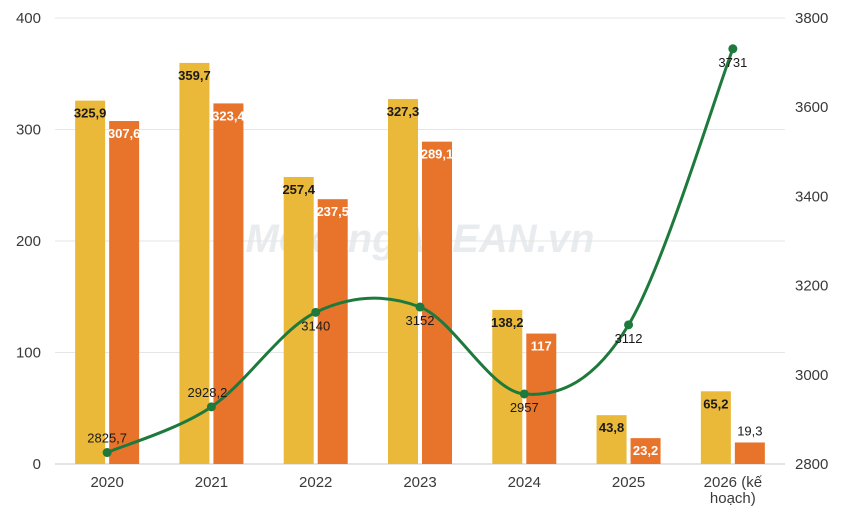  I want to click on y-left-tick-label: 0, so click(37, 464).